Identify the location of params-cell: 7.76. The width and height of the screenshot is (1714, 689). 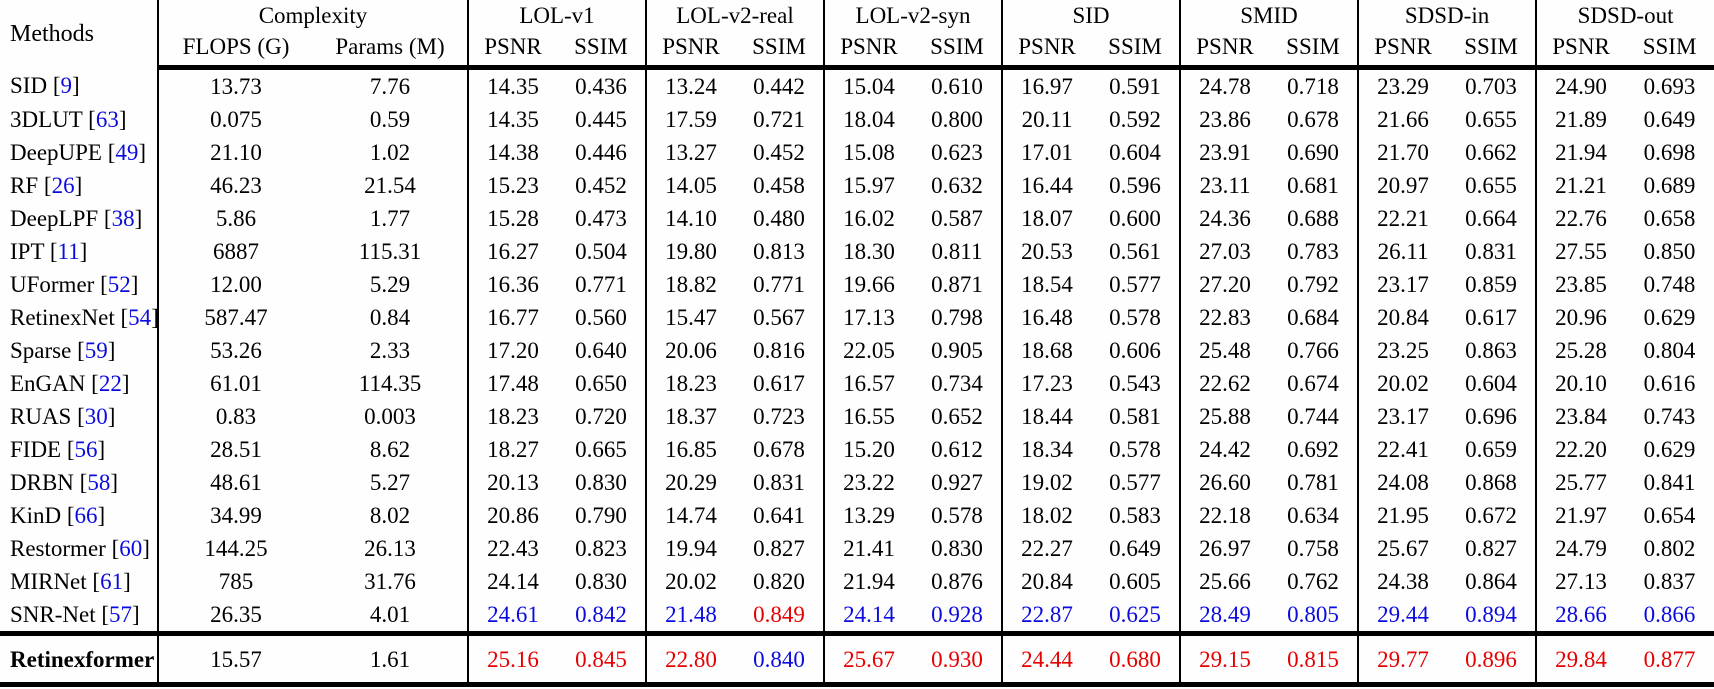
(390, 86).